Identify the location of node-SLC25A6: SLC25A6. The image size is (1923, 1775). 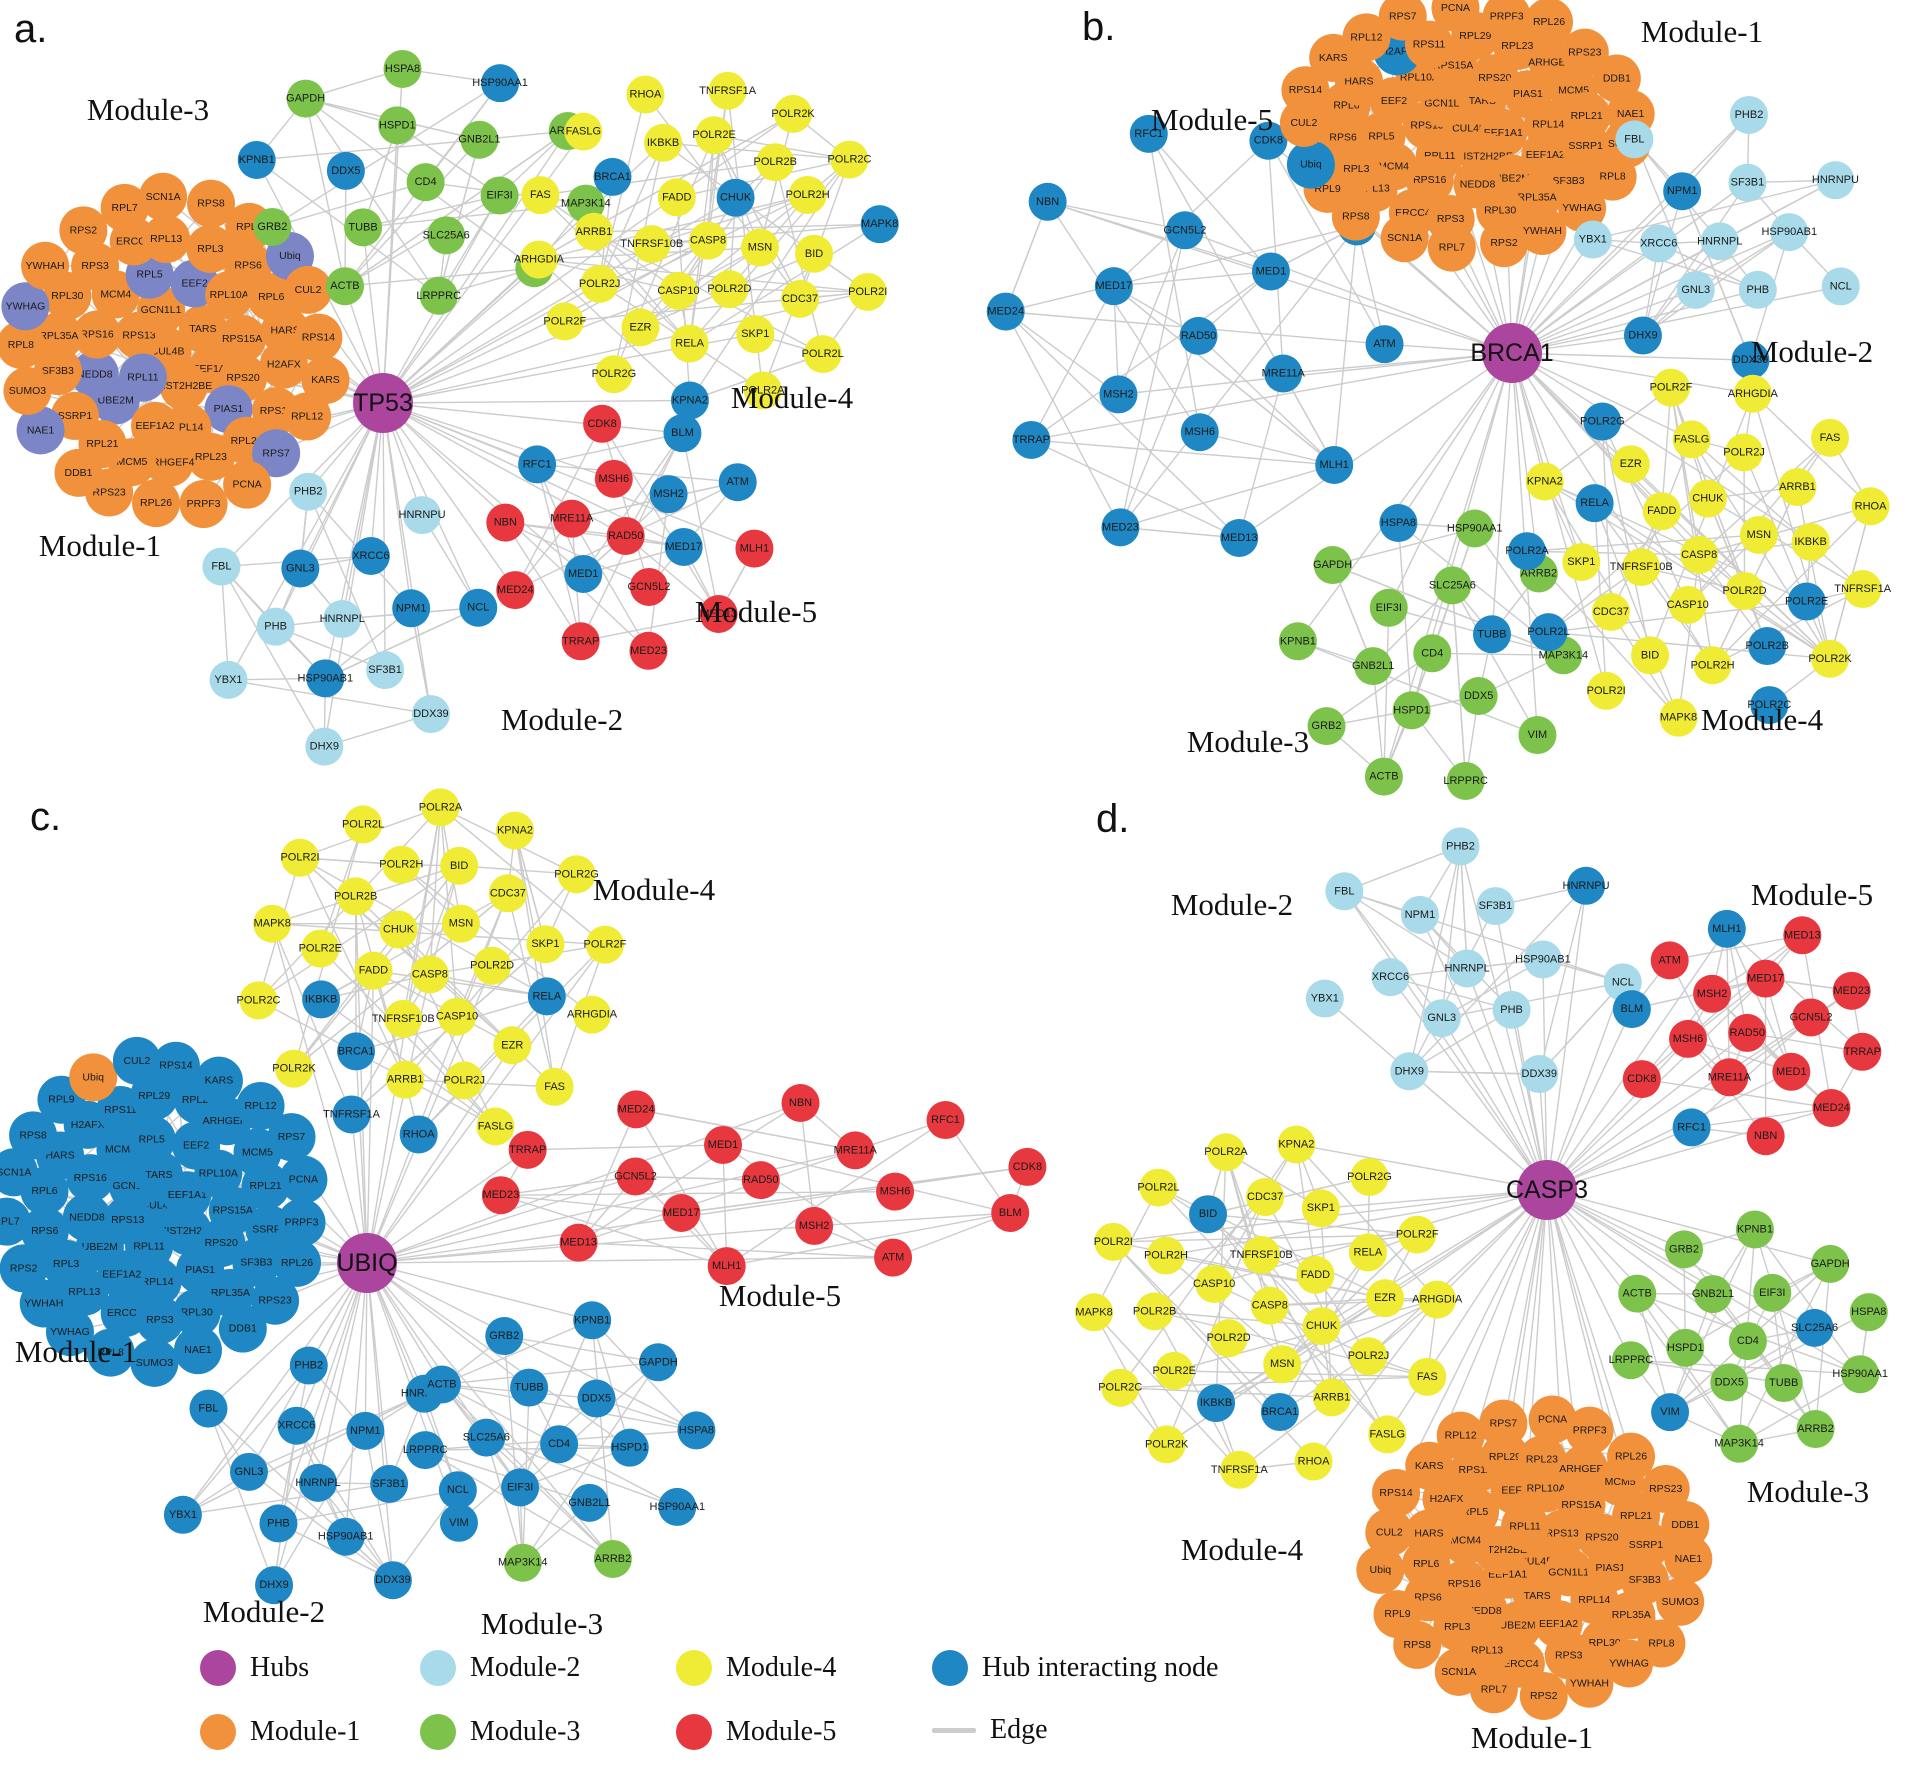
(1452, 585).